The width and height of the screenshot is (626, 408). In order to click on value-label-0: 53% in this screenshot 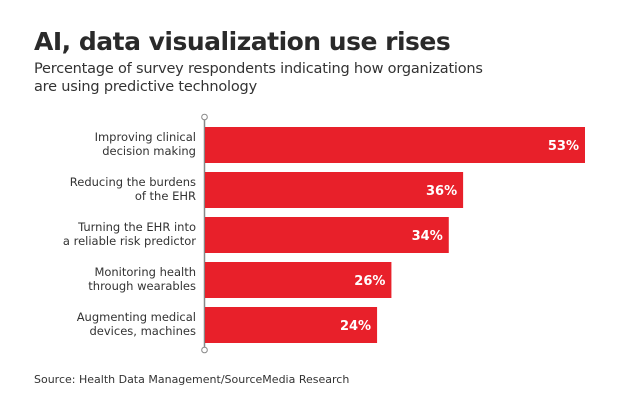, I will do `click(563, 146)`.